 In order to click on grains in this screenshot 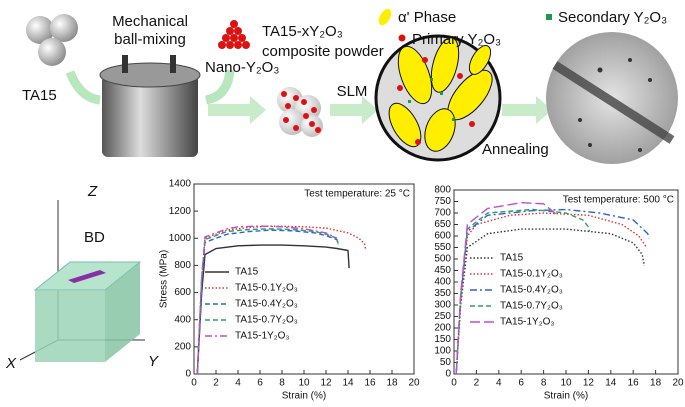, I will do `click(440, 94)`.